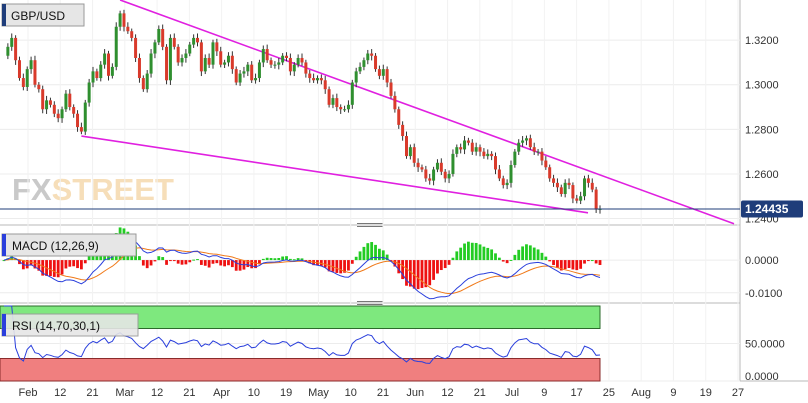  Describe the element at coordinates (772, 209) in the screenshot. I see `current-price-tag: 1.24435` at that location.